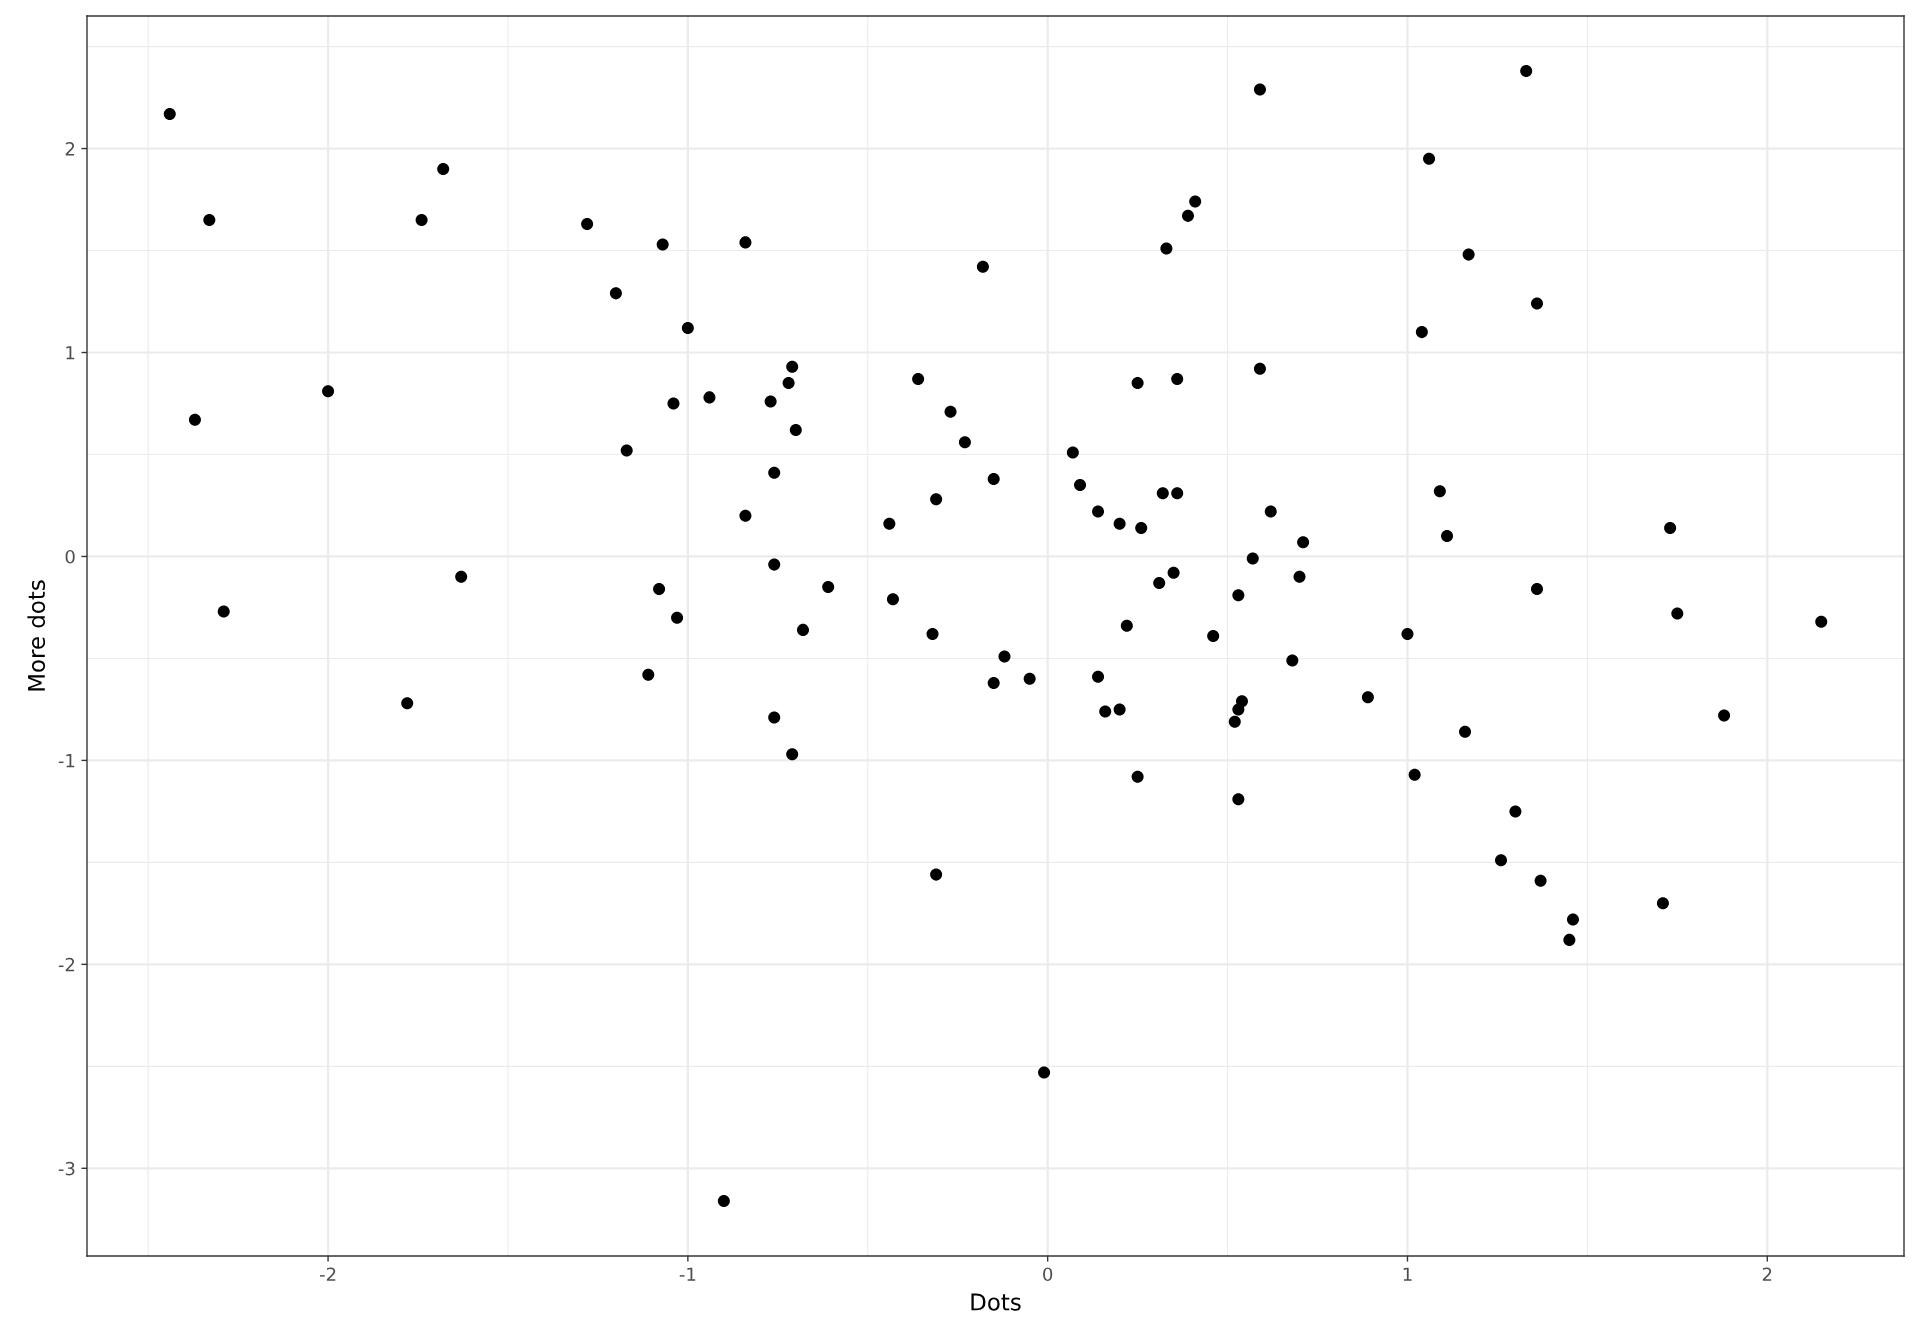 Image resolution: width=1920 pixels, height=1344 pixels. I want to click on y-tick-label: -2, so click(66, 964).